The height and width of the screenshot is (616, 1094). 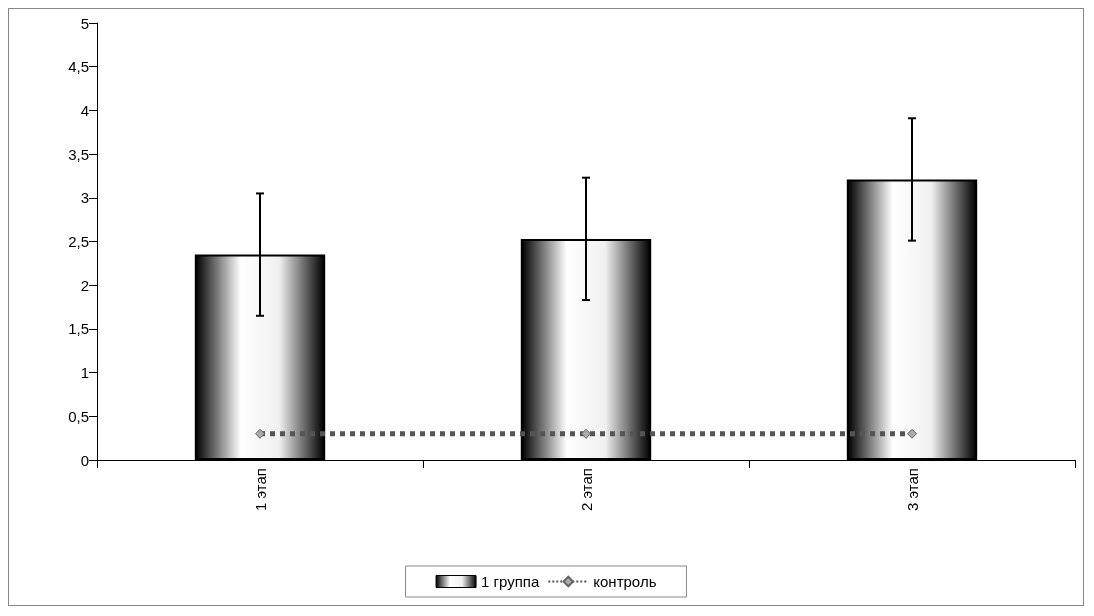 What do you see at coordinates (78, 416) in the screenshot?
I see `y-tick-label: 0,5` at bounding box center [78, 416].